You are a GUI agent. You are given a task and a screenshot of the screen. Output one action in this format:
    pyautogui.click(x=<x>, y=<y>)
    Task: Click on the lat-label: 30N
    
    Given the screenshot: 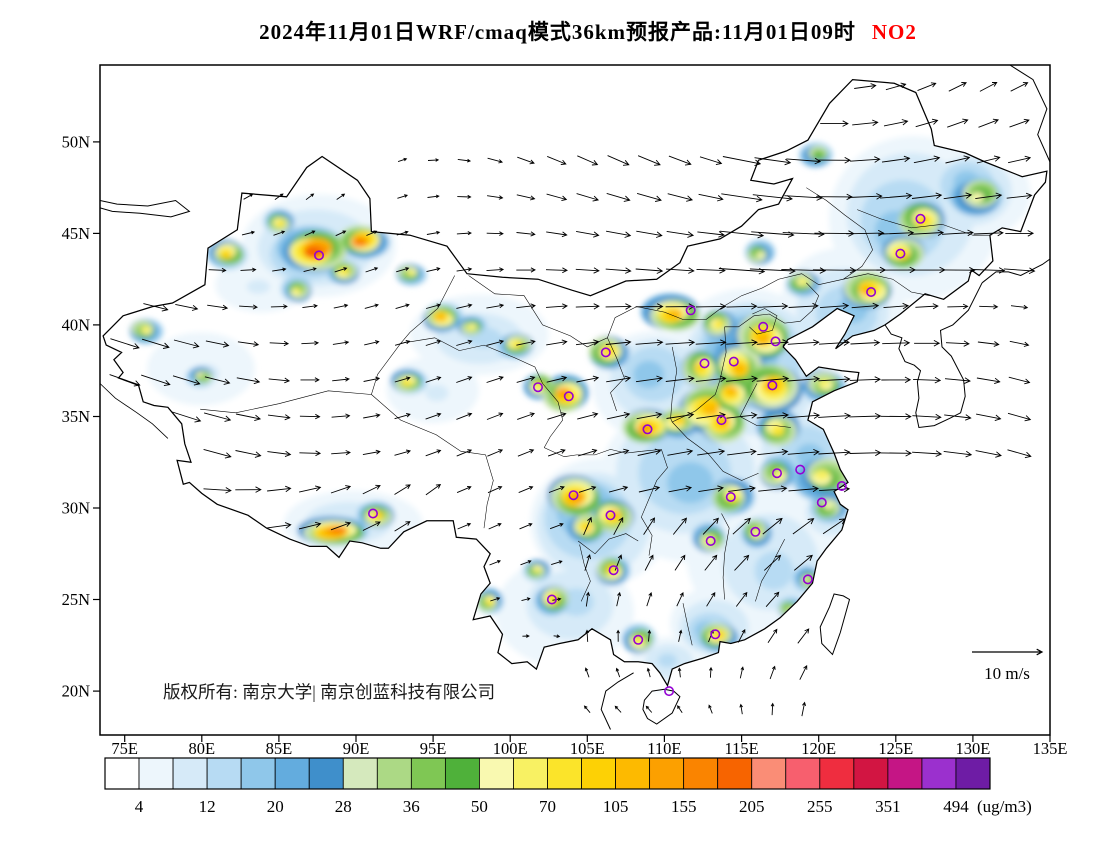 What is the action you would take?
    pyautogui.click(x=76, y=508)
    